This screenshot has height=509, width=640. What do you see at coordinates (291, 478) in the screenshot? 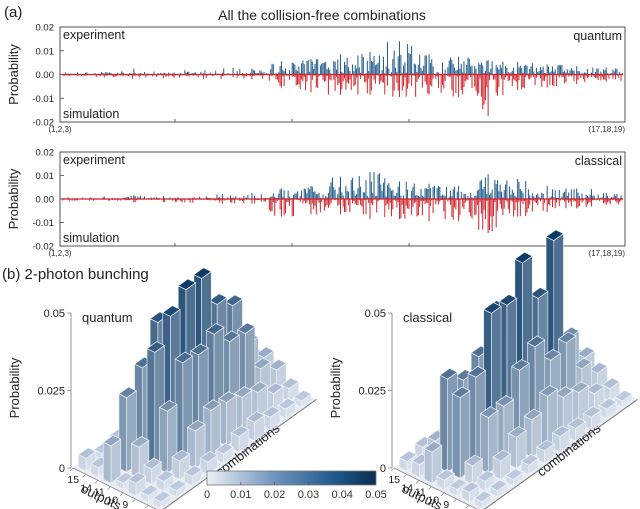
I see `colorbar-gradient` at bounding box center [291, 478].